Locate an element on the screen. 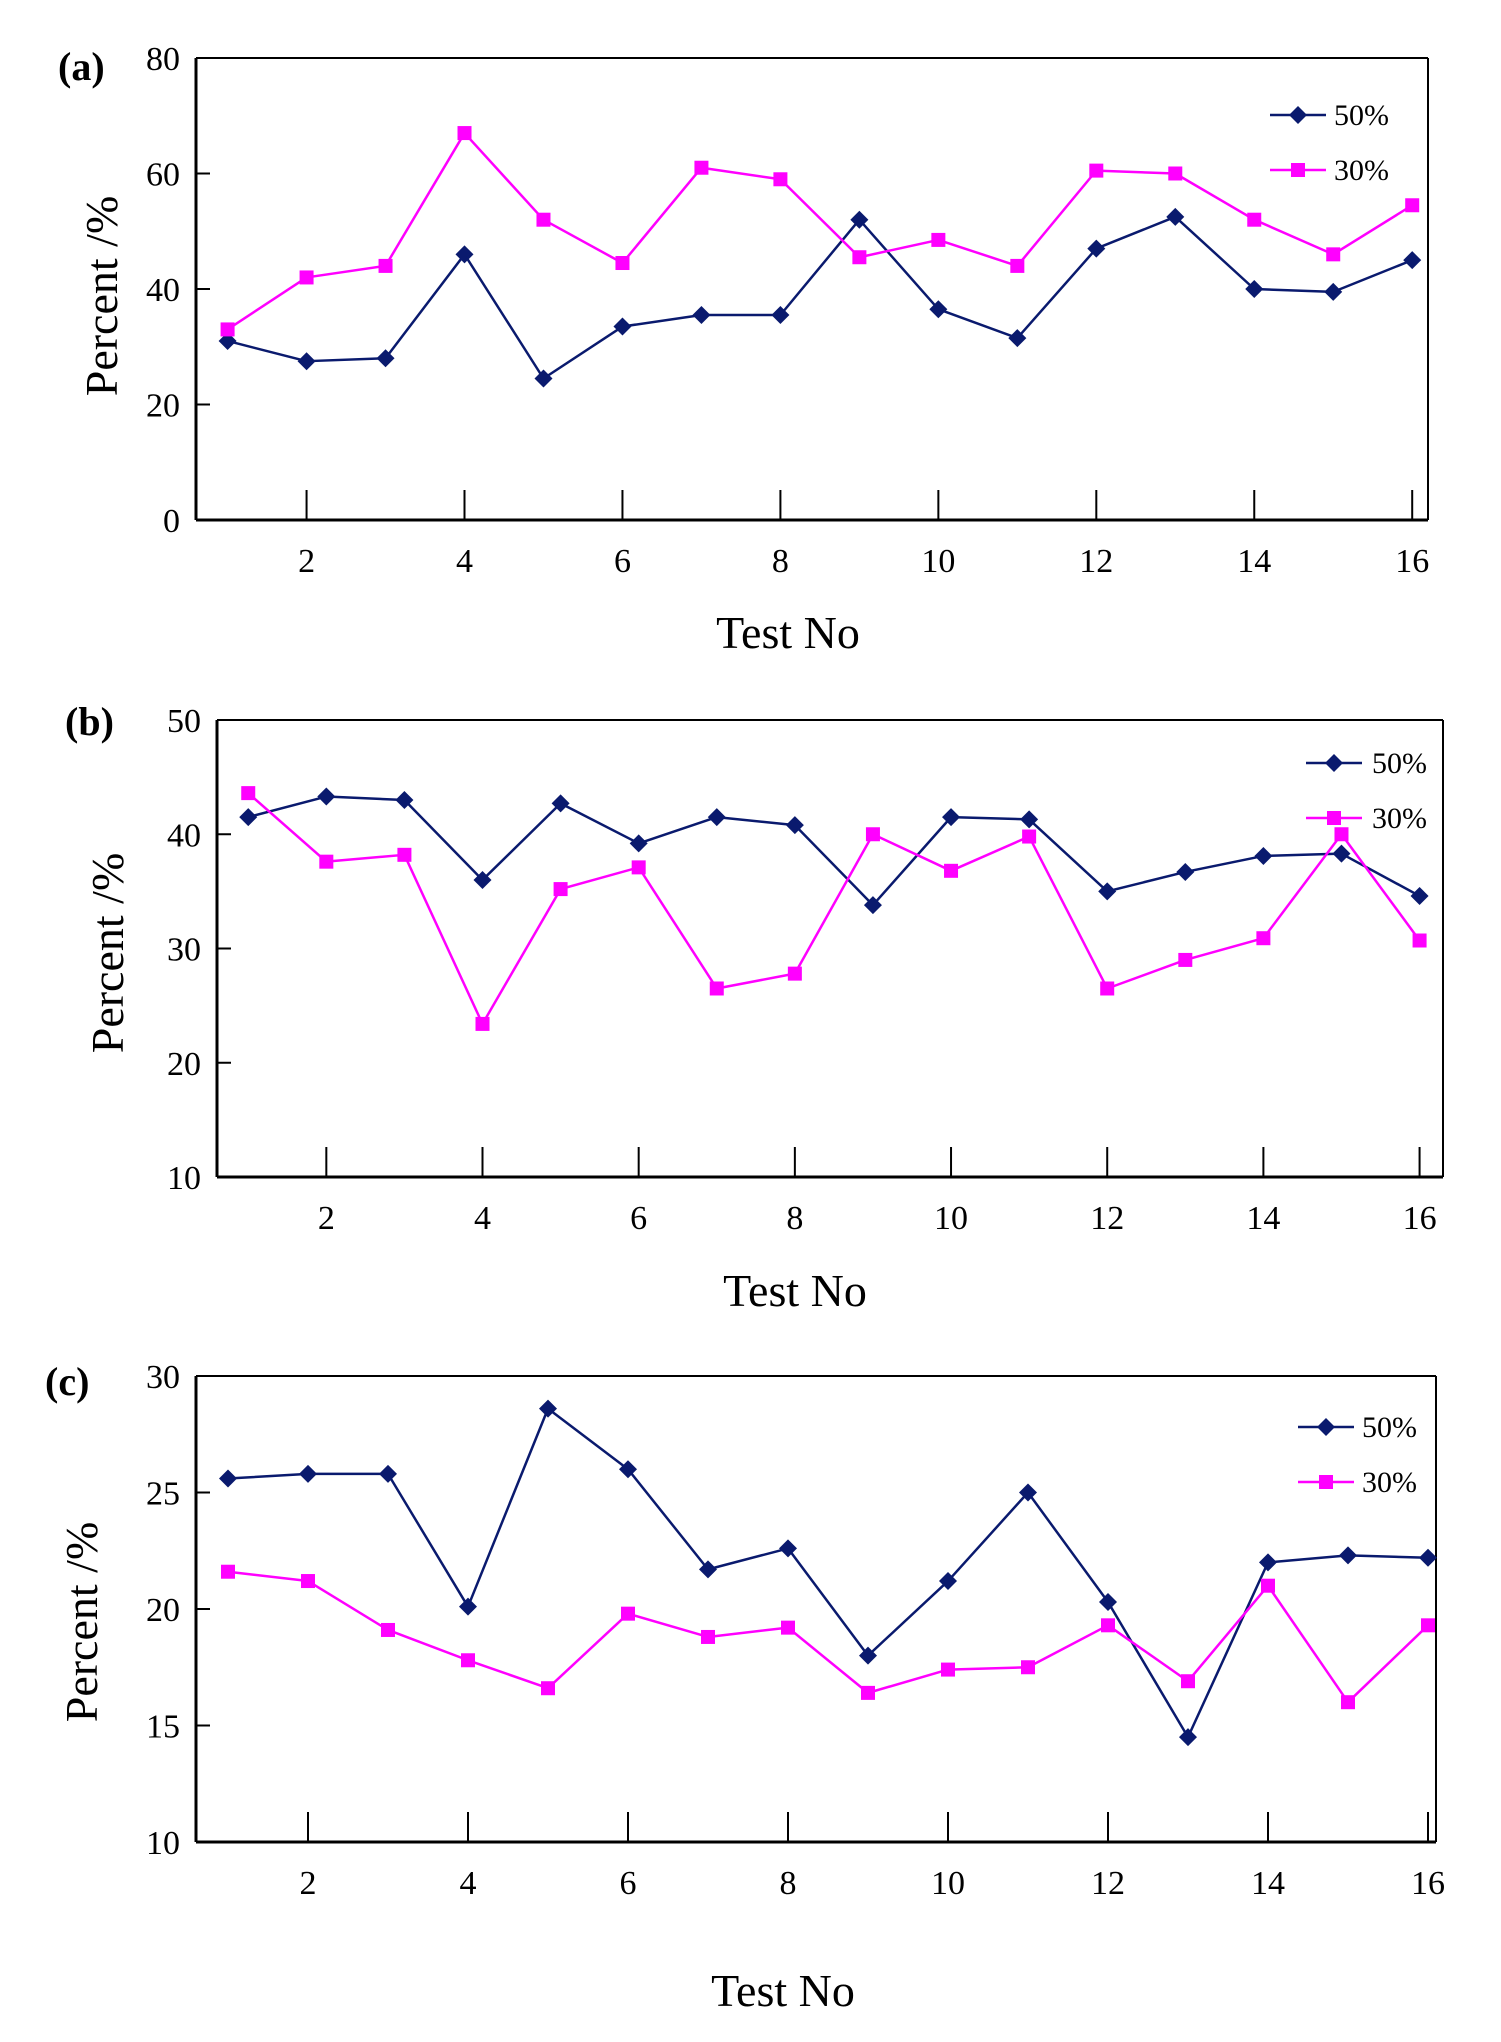 The image size is (1501, 2042). y-tick-label: 80 is located at coordinates (163, 59).